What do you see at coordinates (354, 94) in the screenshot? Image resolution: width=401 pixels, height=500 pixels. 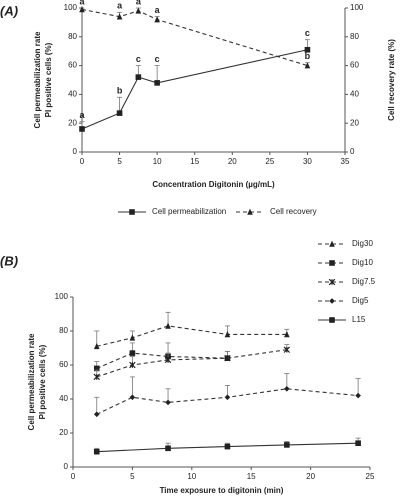 I see `y2-tick-label: 40` at bounding box center [354, 94].